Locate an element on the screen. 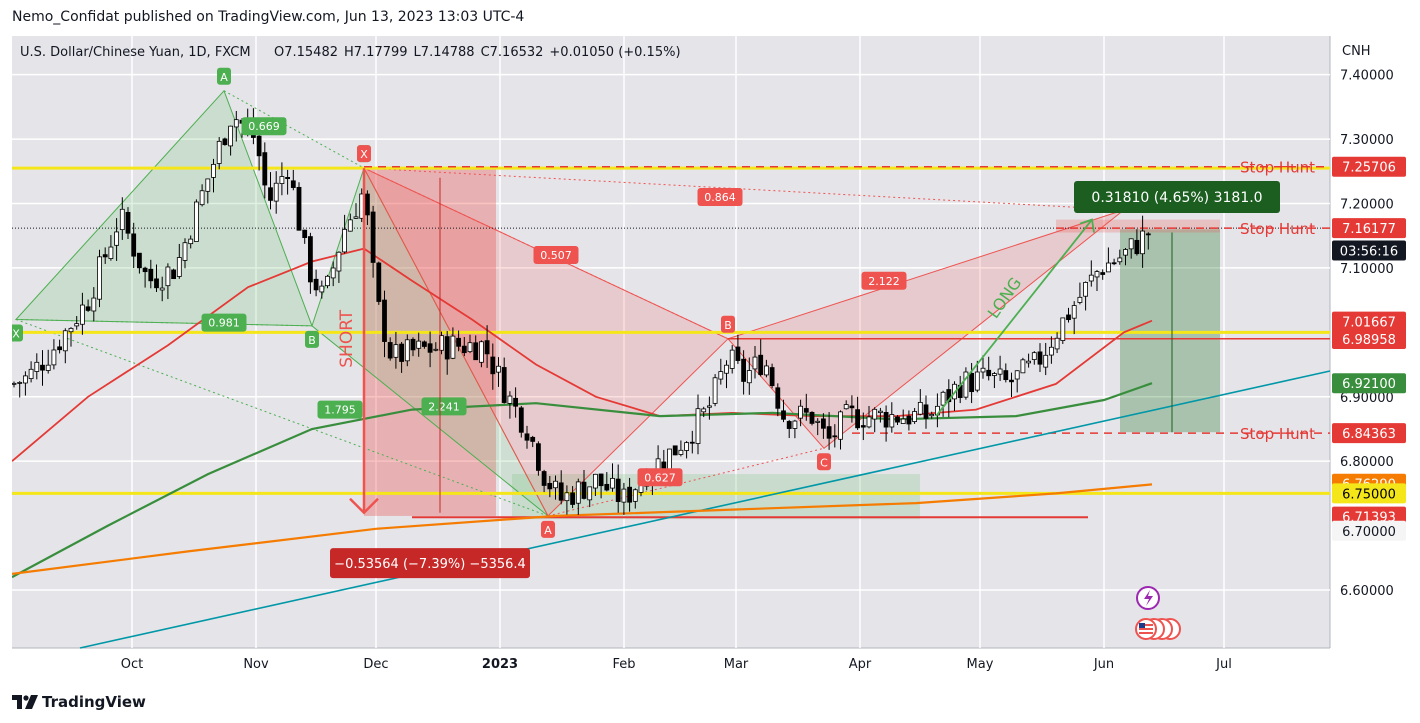 The width and height of the screenshot is (1420, 723). price-tag: 7.01667 is located at coordinates (1369, 321).